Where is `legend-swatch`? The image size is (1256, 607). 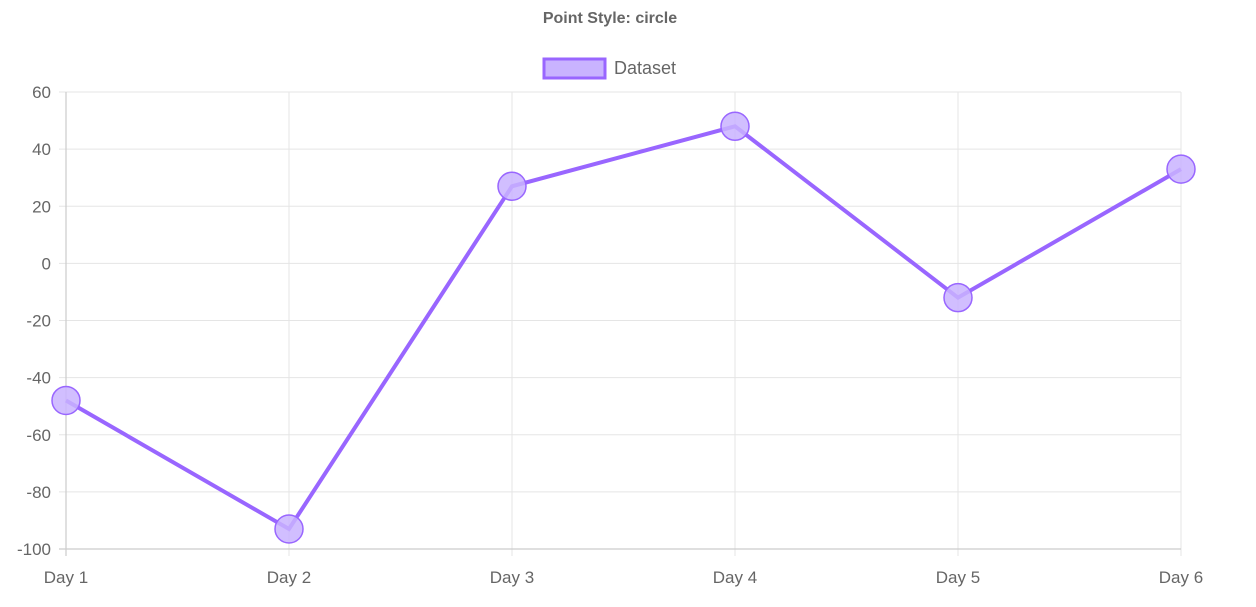
legend-swatch is located at coordinates (574, 68).